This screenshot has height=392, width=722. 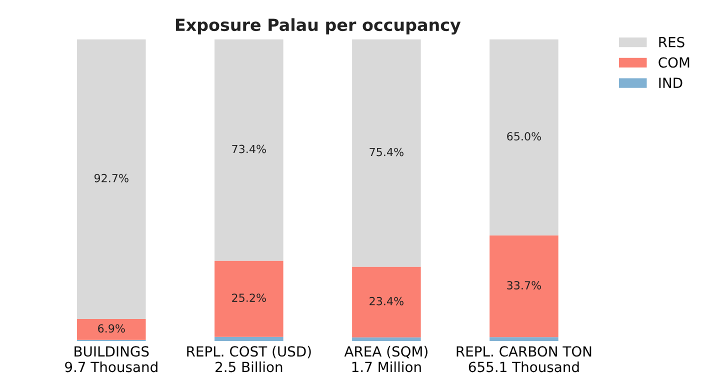 I want to click on data-label: 6.9%, so click(x=111, y=328).